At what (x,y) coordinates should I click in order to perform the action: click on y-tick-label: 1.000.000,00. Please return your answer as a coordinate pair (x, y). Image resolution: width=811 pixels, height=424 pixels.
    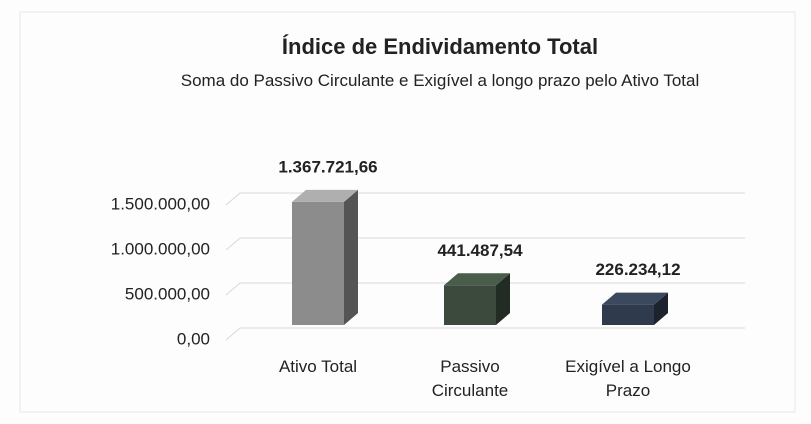
    Looking at the image, I should click on (160, 248).